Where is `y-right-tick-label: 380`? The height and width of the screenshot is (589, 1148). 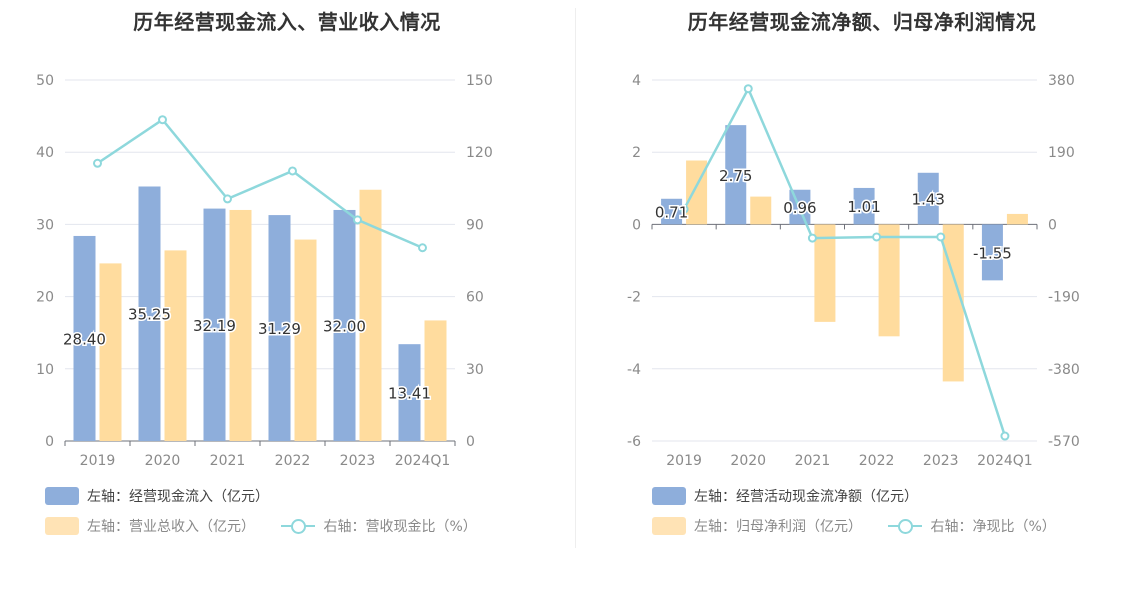
y-right-tick-label: 380 is located at coordinates (1061, 81).